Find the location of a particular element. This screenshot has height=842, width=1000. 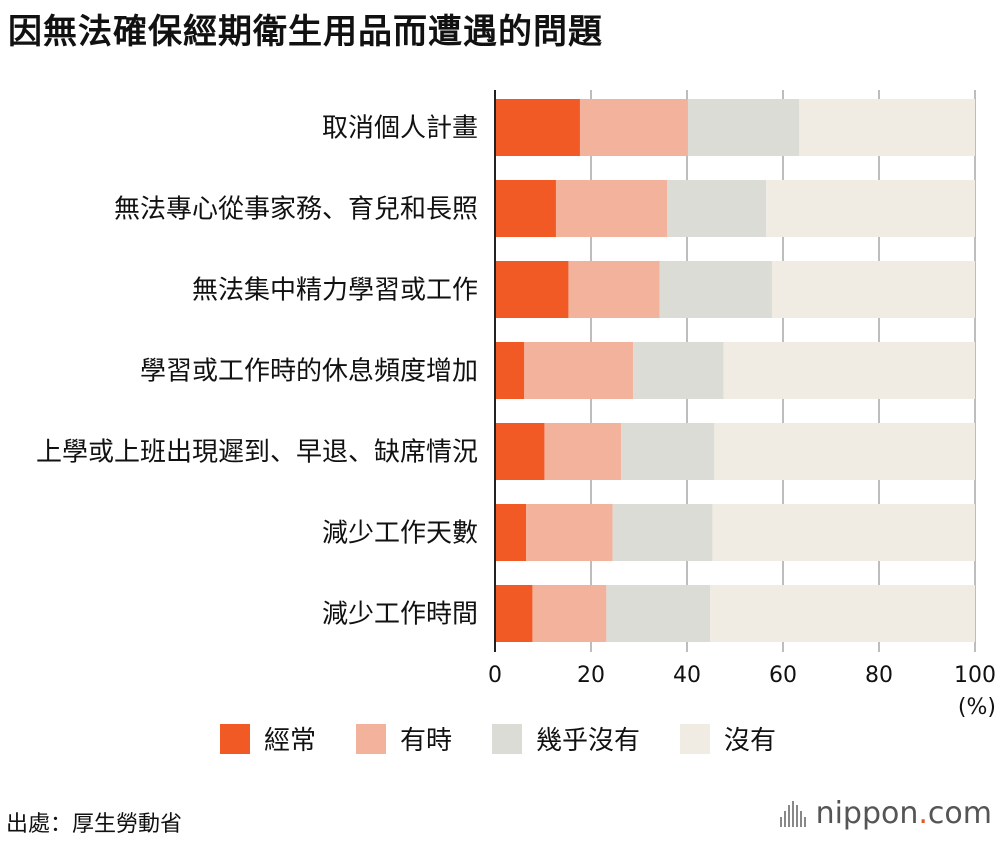

legend-item: 幾乎沒有 is located at coordinates (566, 738).